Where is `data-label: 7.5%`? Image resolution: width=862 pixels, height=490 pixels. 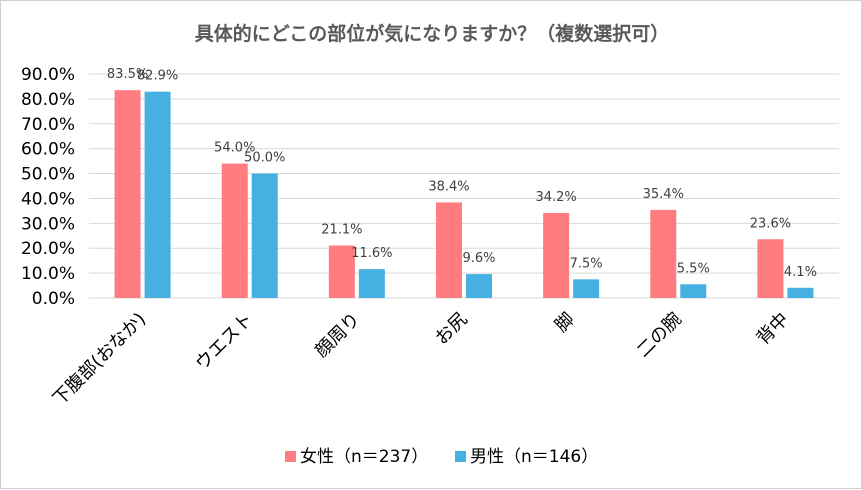 data-label: 7.5% is located at coordinates (586, 263).